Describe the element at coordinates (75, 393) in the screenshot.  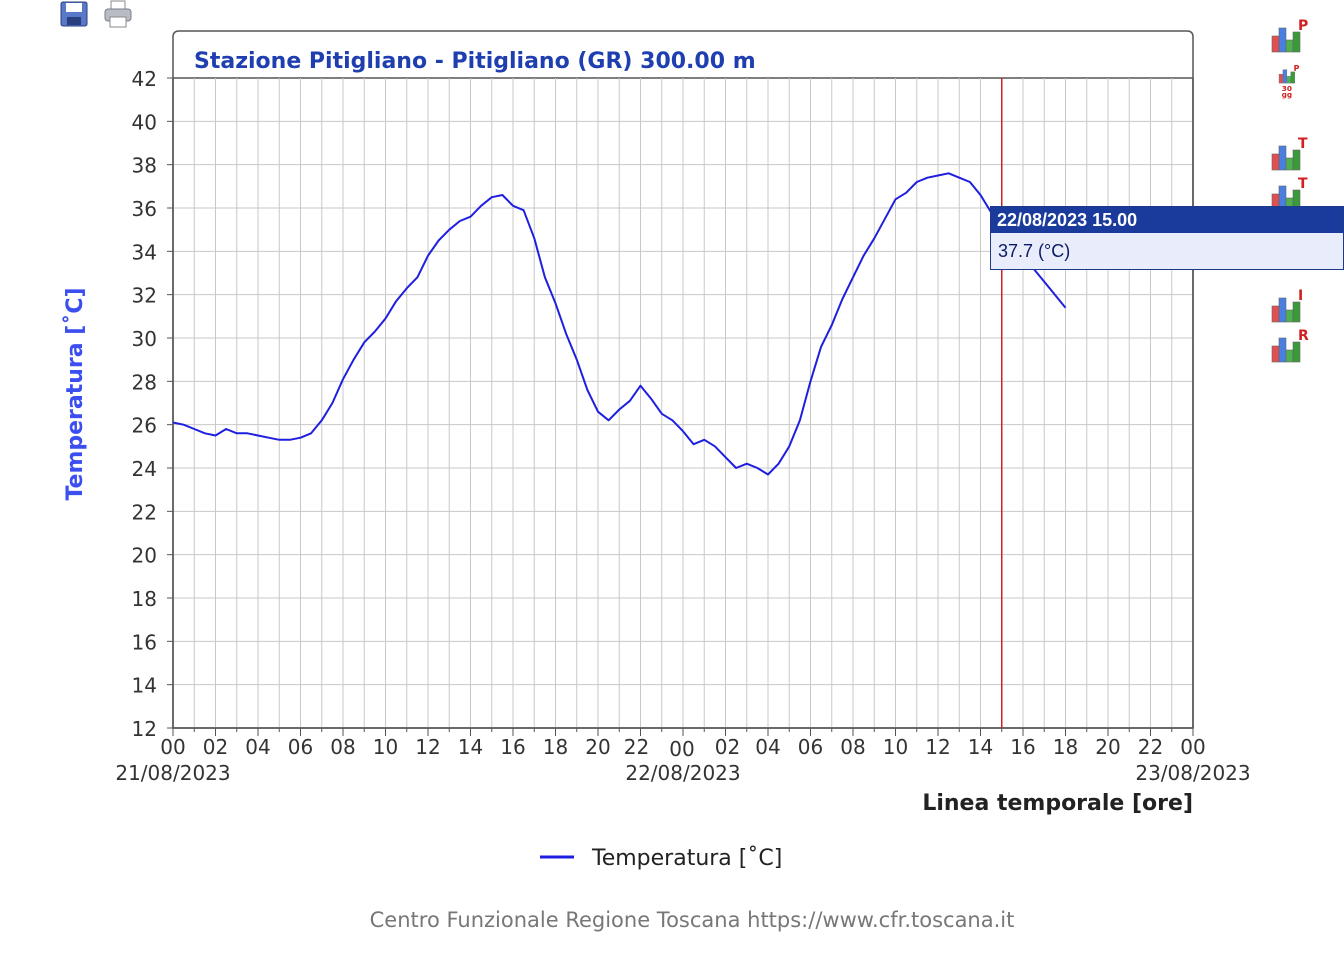
I see `y-axis-label: Temperatura [˚C]` at that location.